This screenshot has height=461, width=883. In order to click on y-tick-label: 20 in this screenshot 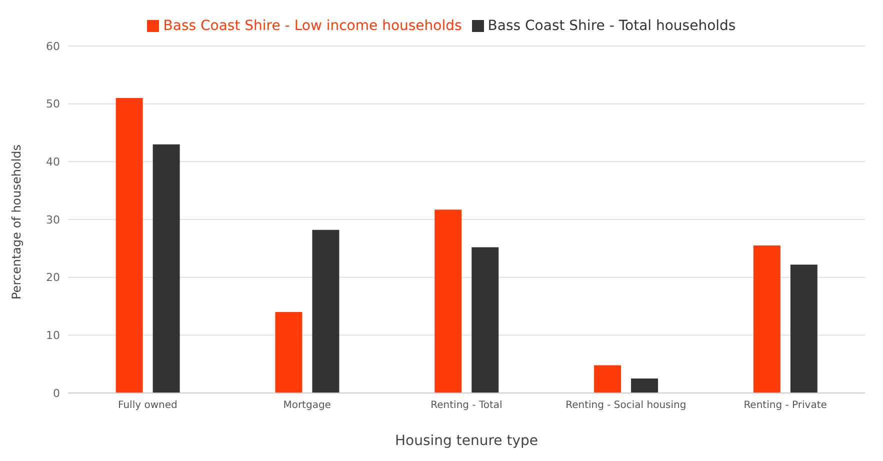, I will do `click(53, 277)`.